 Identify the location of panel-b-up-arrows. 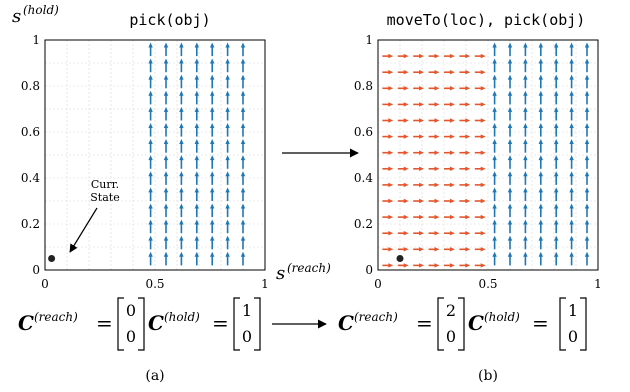
(541, 154).